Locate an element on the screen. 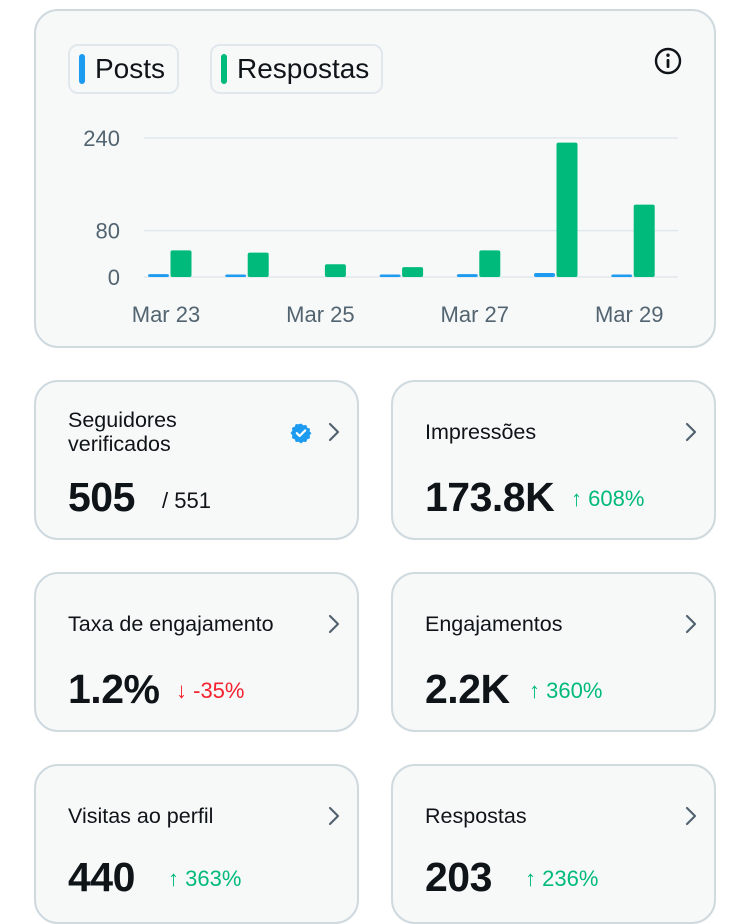  engagements-delta-value: 360% is located at coordinates (574, 690).